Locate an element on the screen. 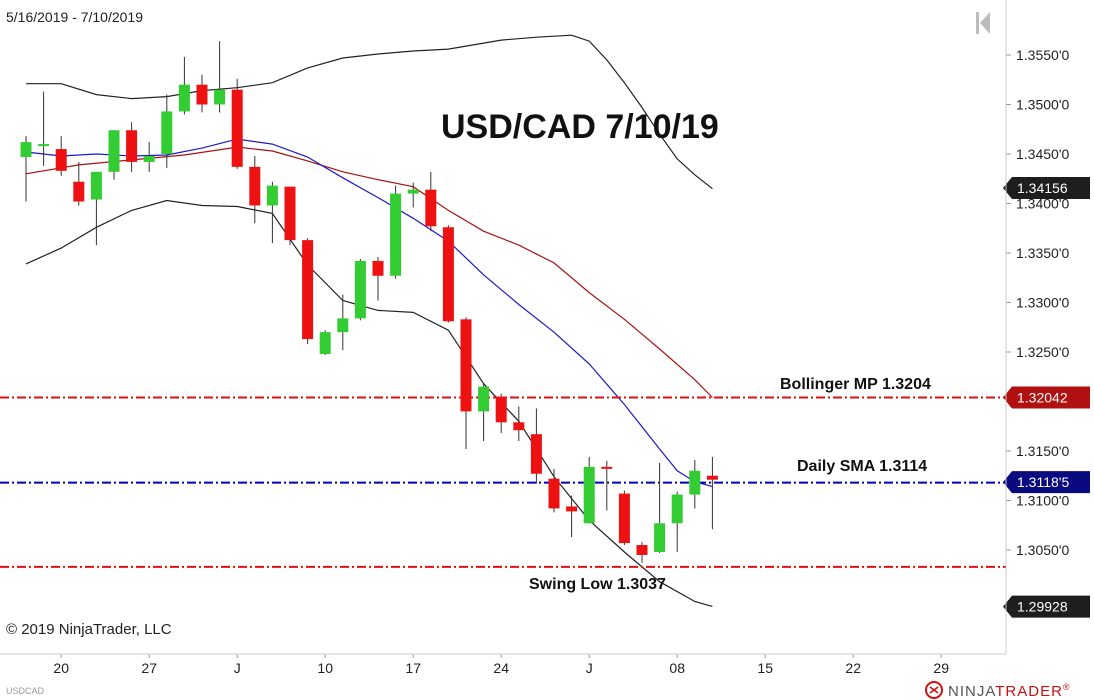 The width and height of the screenshot is (1094, 700). x-tick-label-7: 08 is located at coordinates (677, 668).